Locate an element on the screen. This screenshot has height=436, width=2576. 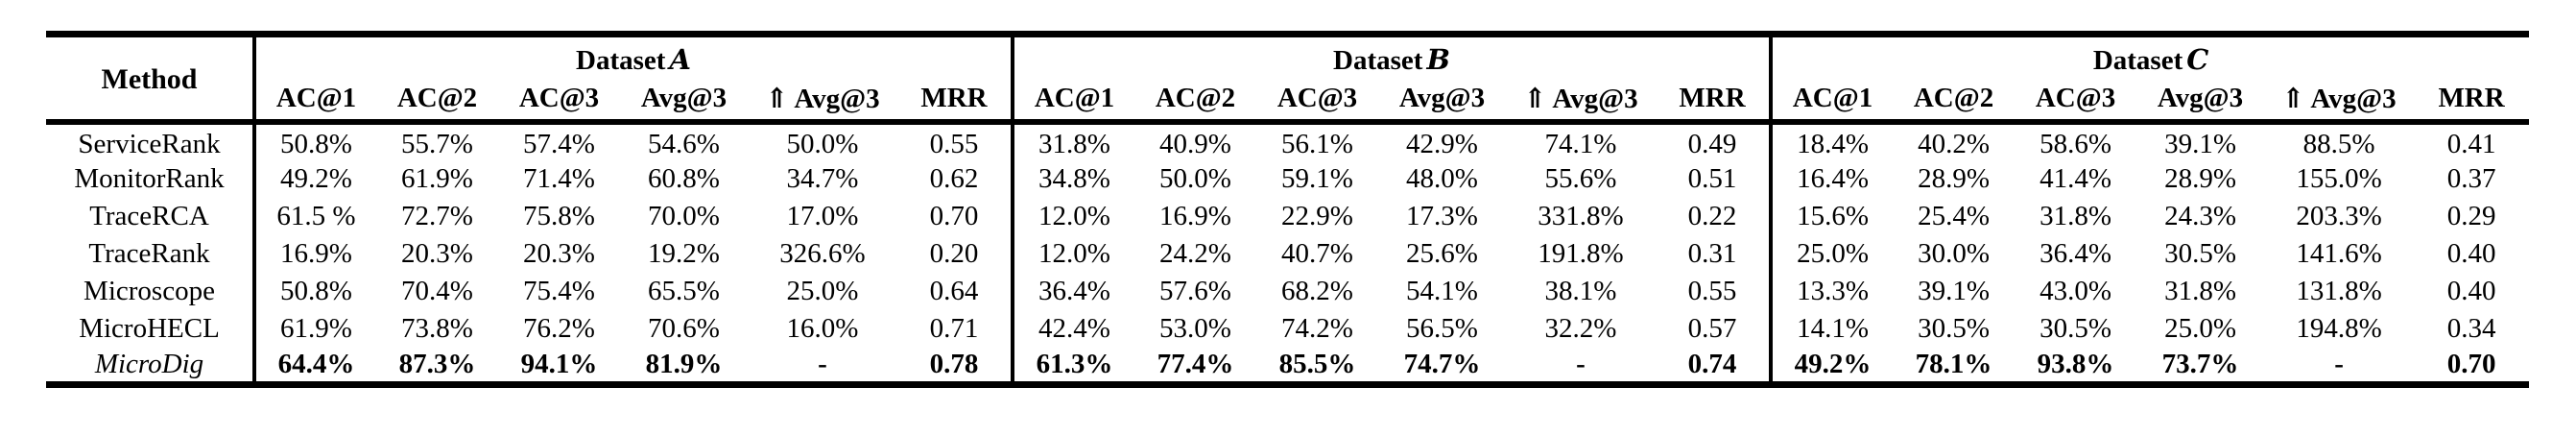
metric-header-b-4: Avg@3 is located at coordinates (1442, 98).